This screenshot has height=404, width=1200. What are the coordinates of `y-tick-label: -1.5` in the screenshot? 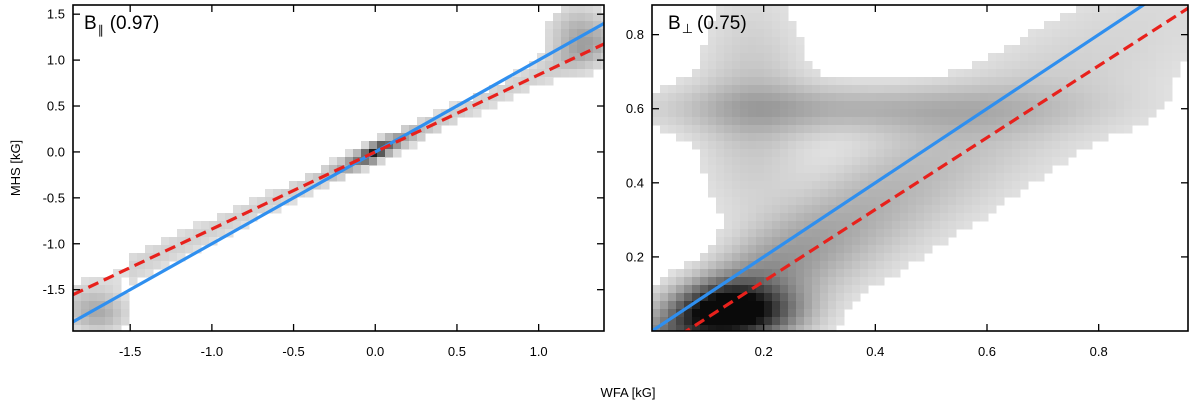 It's located at (54, 289).